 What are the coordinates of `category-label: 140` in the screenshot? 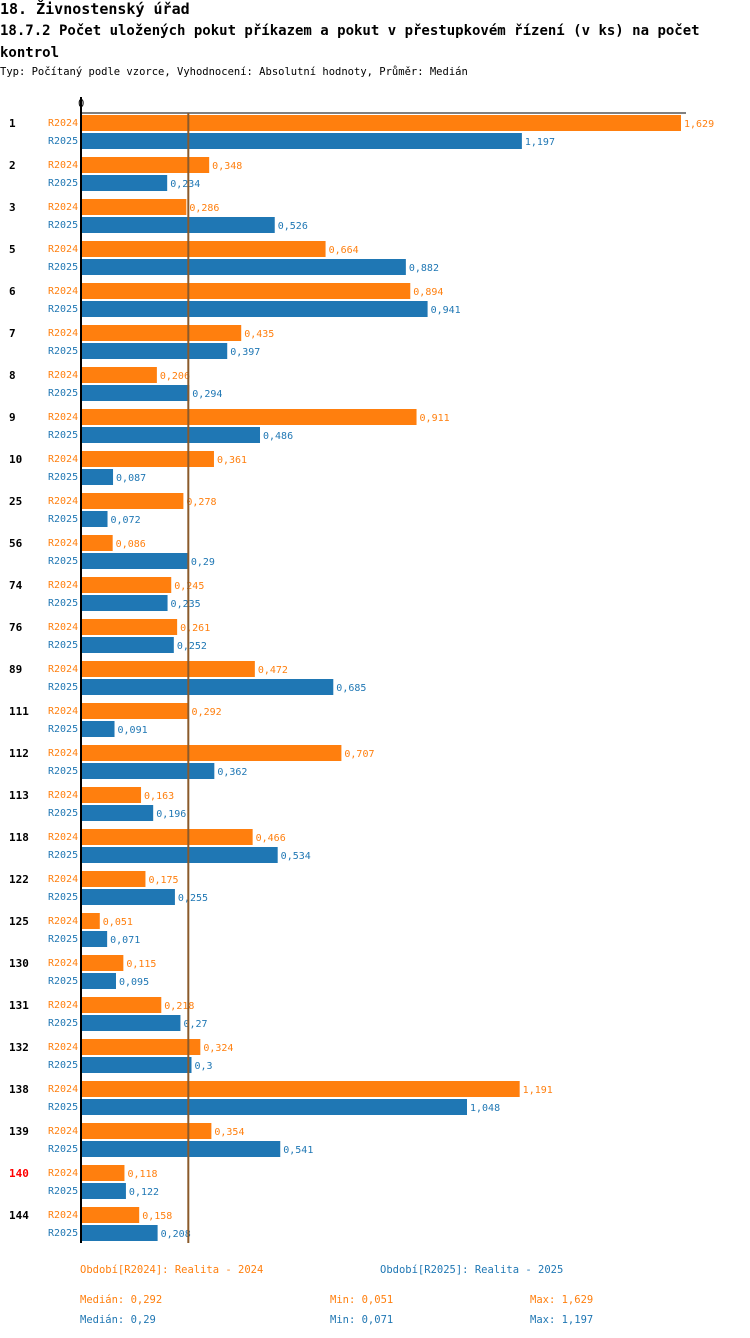 It's located at (19, 1173).